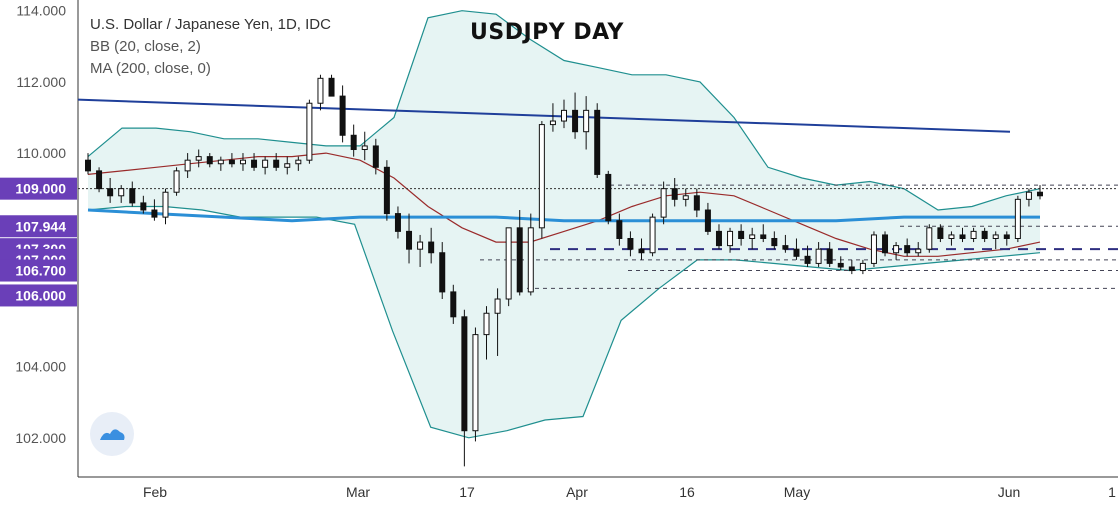  Describe the element at coordinates (358, 492) in the screenshot. I see `x-tick-label: Mar` at that location.